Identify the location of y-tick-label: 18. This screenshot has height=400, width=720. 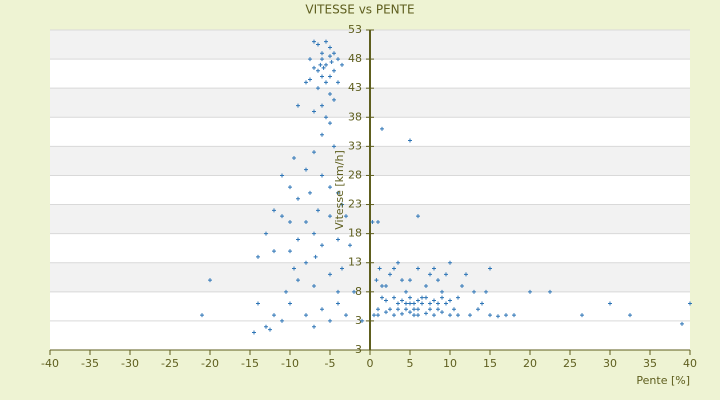
(355, 233).